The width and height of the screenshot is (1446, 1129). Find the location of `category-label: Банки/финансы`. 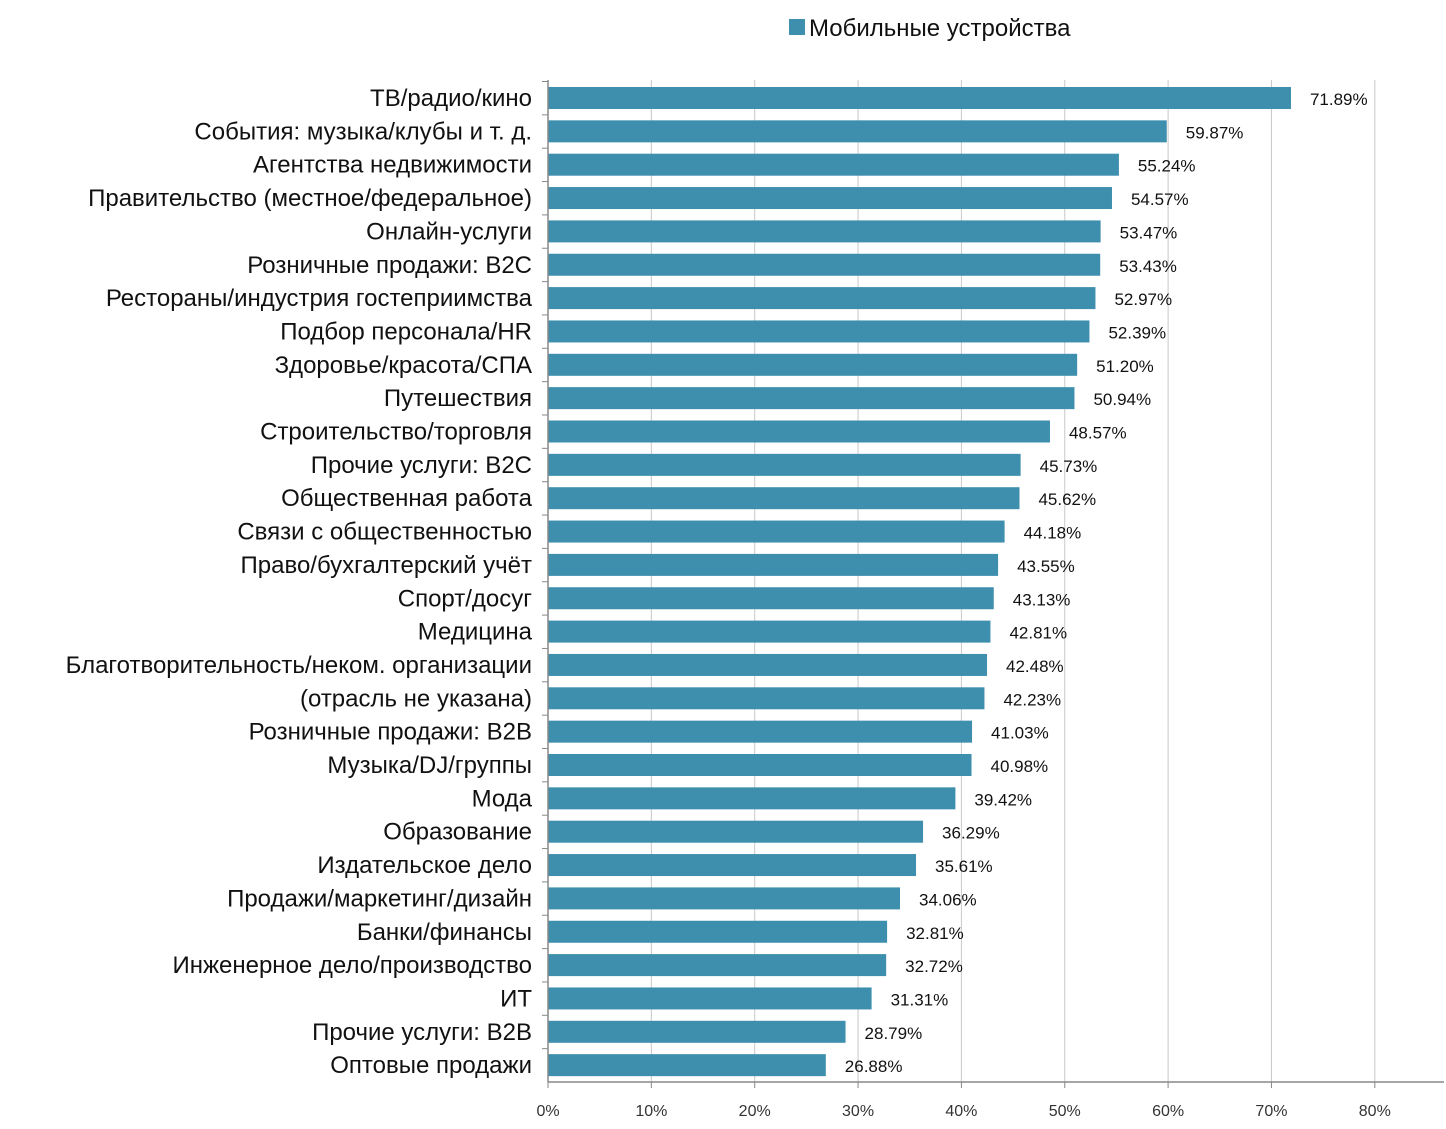

category-label: Банки/финансы is located at coordinates (444, 932).